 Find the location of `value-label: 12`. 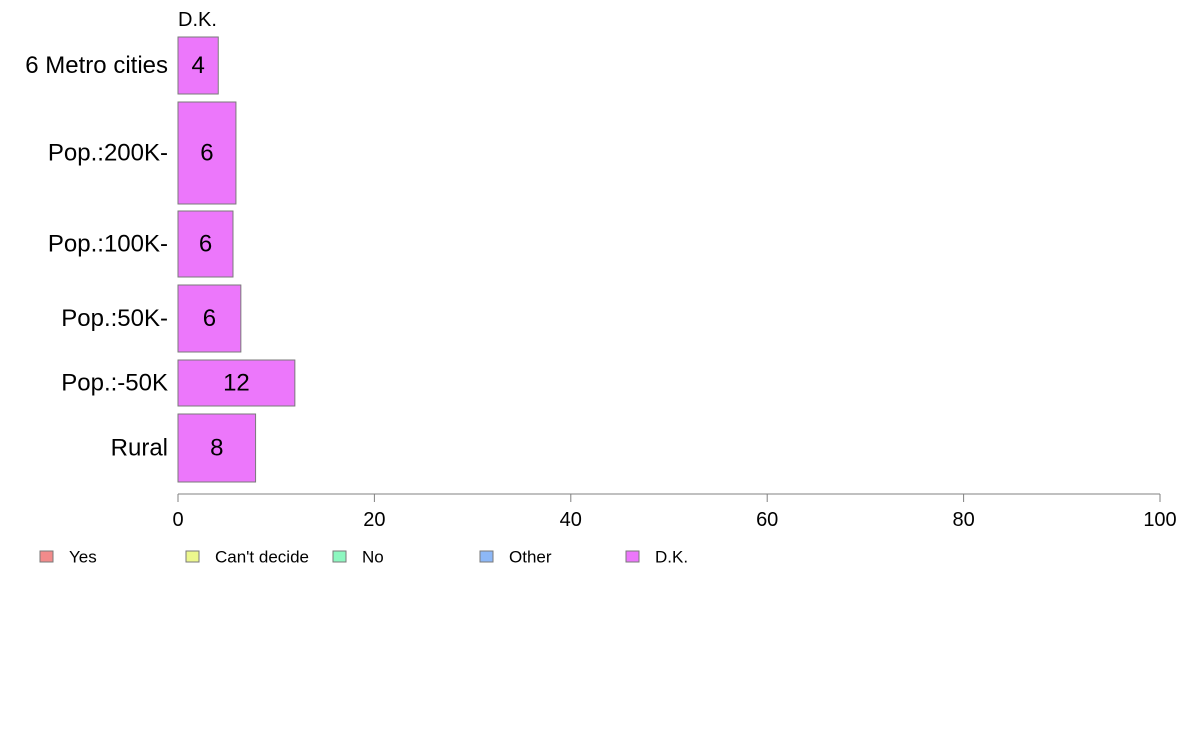

value-label: 12 is located at coordinates (236, 383).